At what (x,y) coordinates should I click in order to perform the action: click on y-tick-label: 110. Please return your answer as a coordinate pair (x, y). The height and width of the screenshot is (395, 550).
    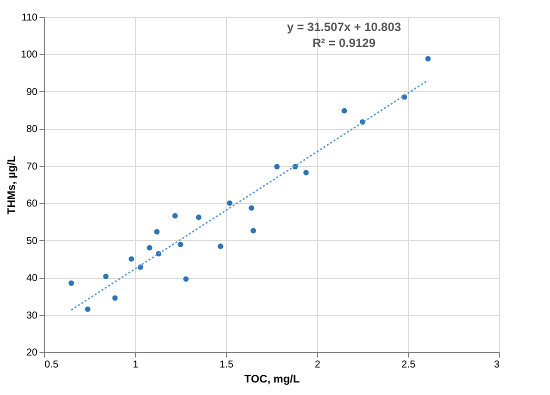
    Looking at the image, I should click on (30, 18).